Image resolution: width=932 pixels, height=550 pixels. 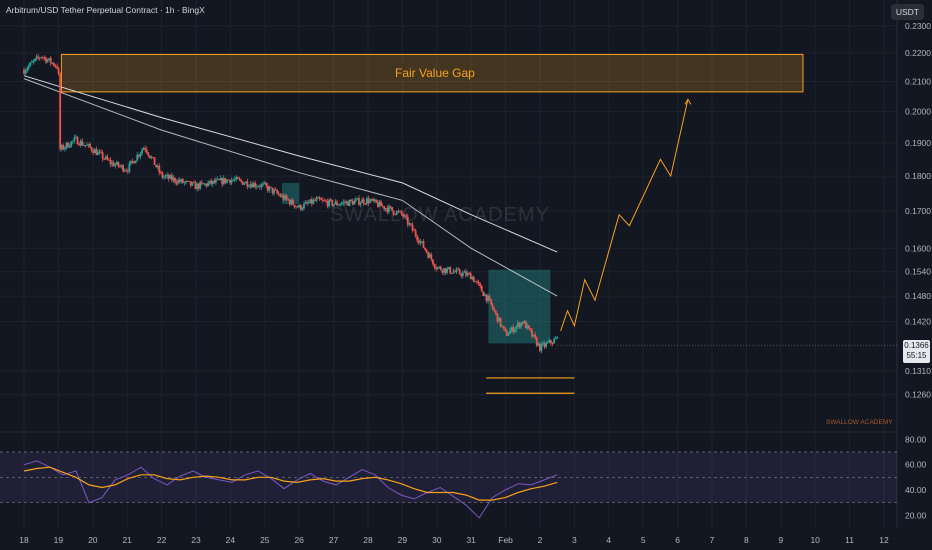 I want to click on fvg-label: Fair Value Gap, so click(x=435, y=73).